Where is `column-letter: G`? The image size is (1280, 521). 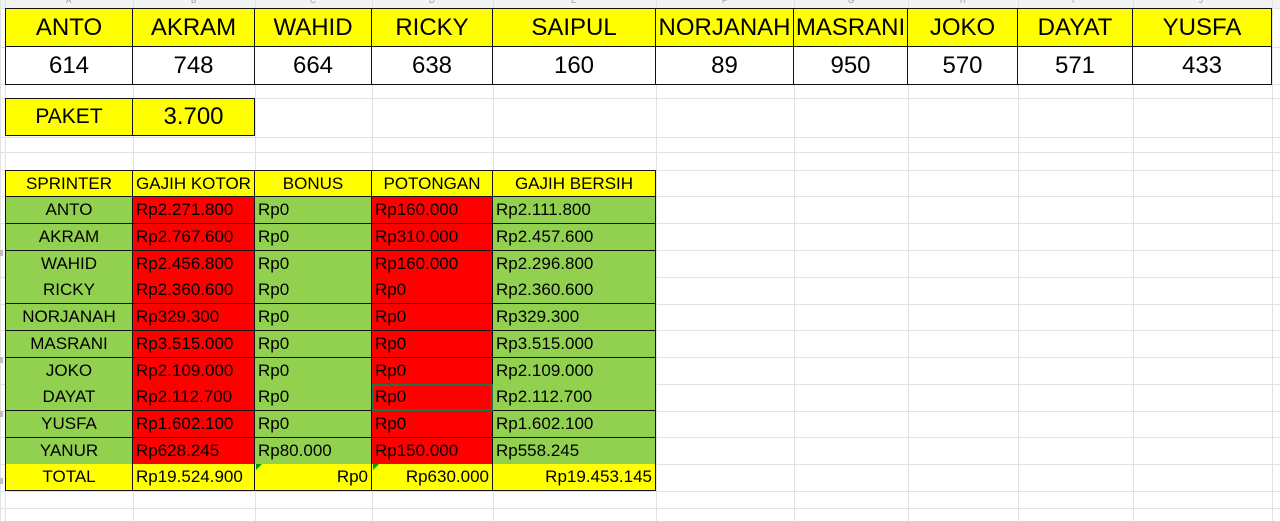 column-letter: G is located at coordinates (851, 2).